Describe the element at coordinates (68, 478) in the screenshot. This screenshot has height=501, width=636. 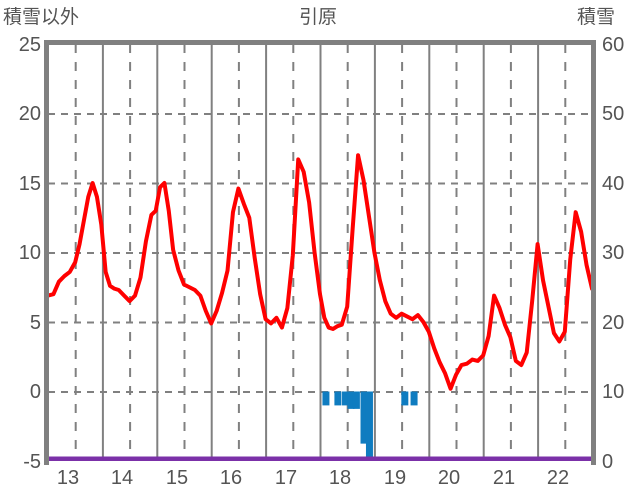
I see `x-tick-13: 13` at that location.